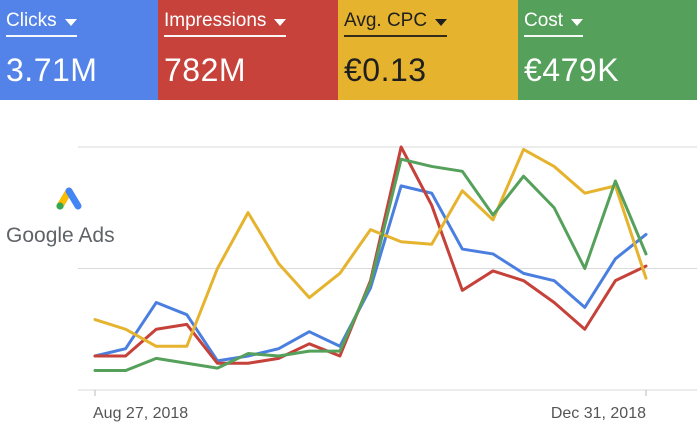 This screenshot has width=697, height=441. What do you see at coordinates (205, 70) in the screenshot?
I see `metric-value: 782M` at bounding box center [205, 70].